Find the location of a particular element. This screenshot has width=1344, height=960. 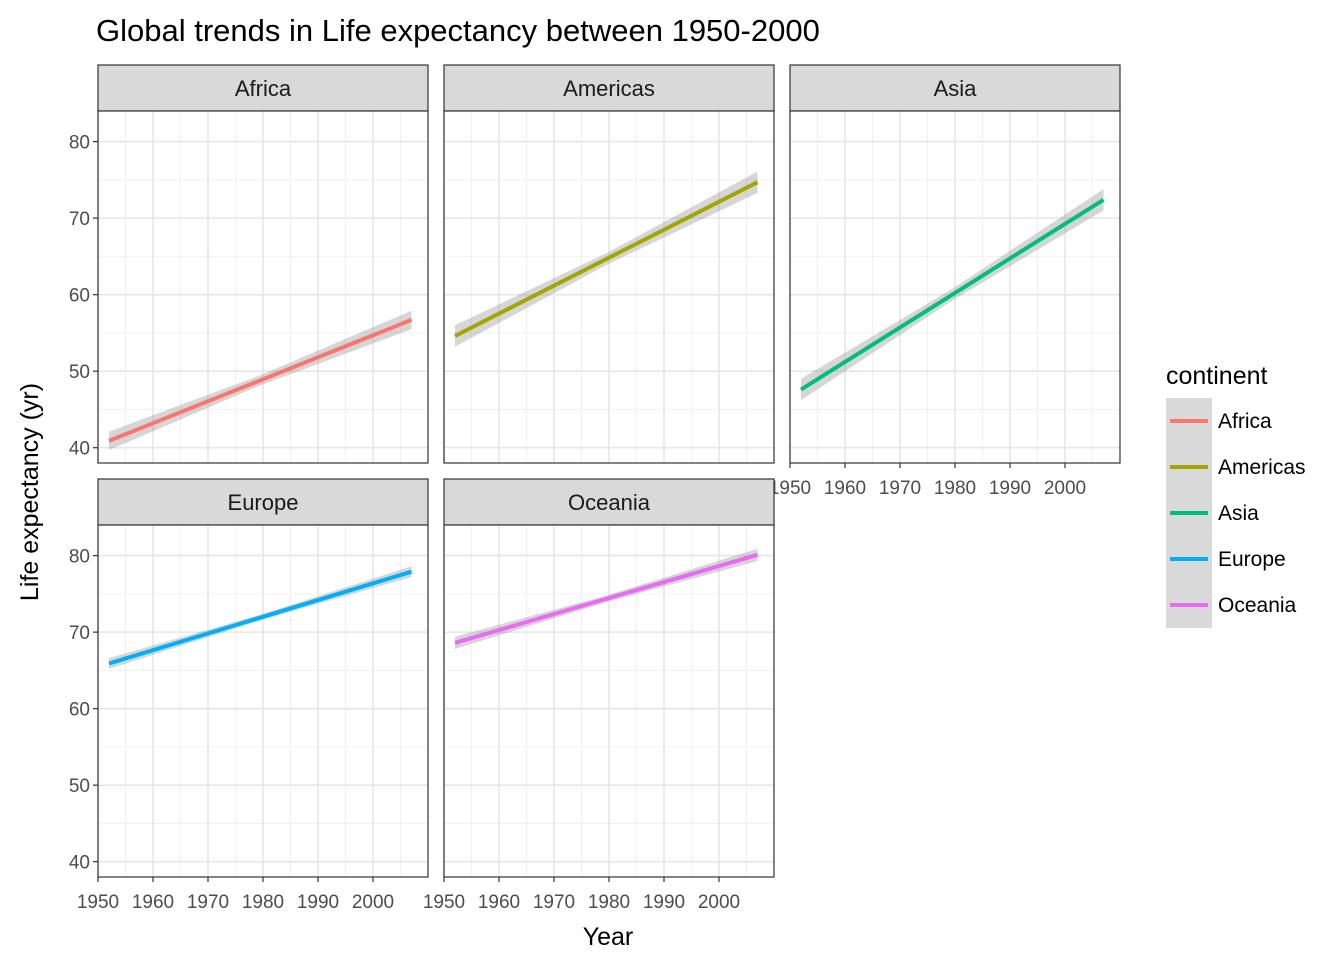

strip-americas is located at coordinates (609, 88).